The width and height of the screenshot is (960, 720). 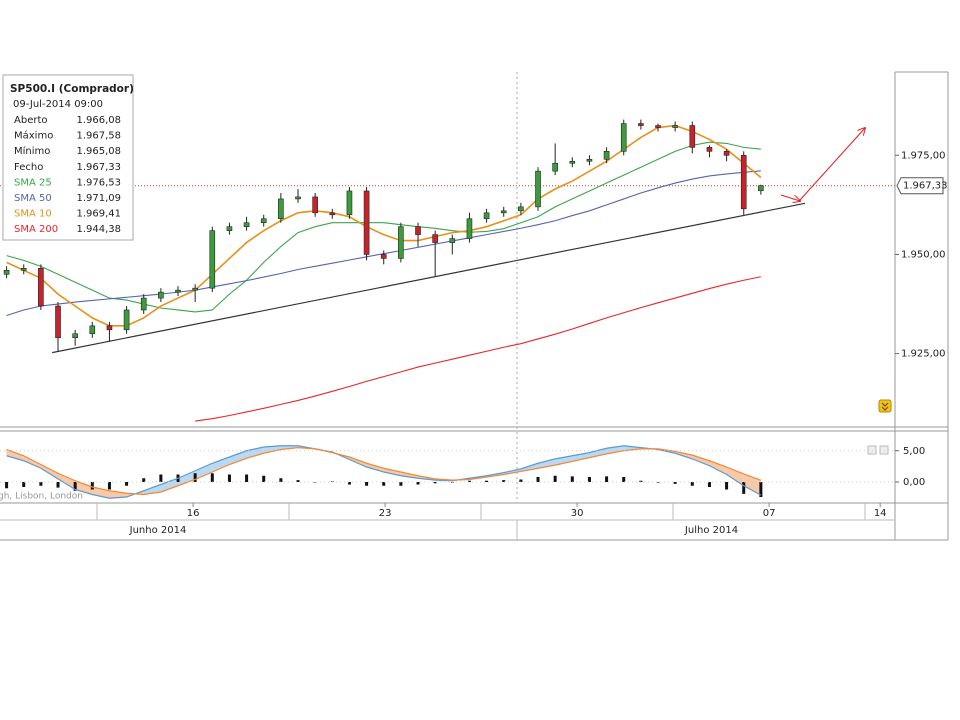 I want to click on x-tick-label: 07, so click(x=769, y=513).